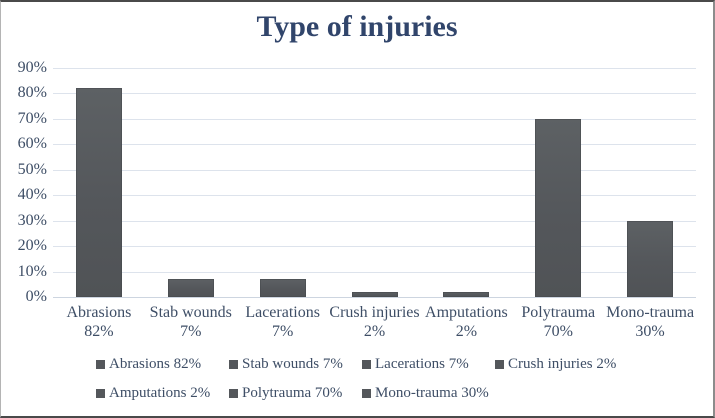 This screenshot has width=715, height=418. I want to click on bar-amputations, so click(466, 294).